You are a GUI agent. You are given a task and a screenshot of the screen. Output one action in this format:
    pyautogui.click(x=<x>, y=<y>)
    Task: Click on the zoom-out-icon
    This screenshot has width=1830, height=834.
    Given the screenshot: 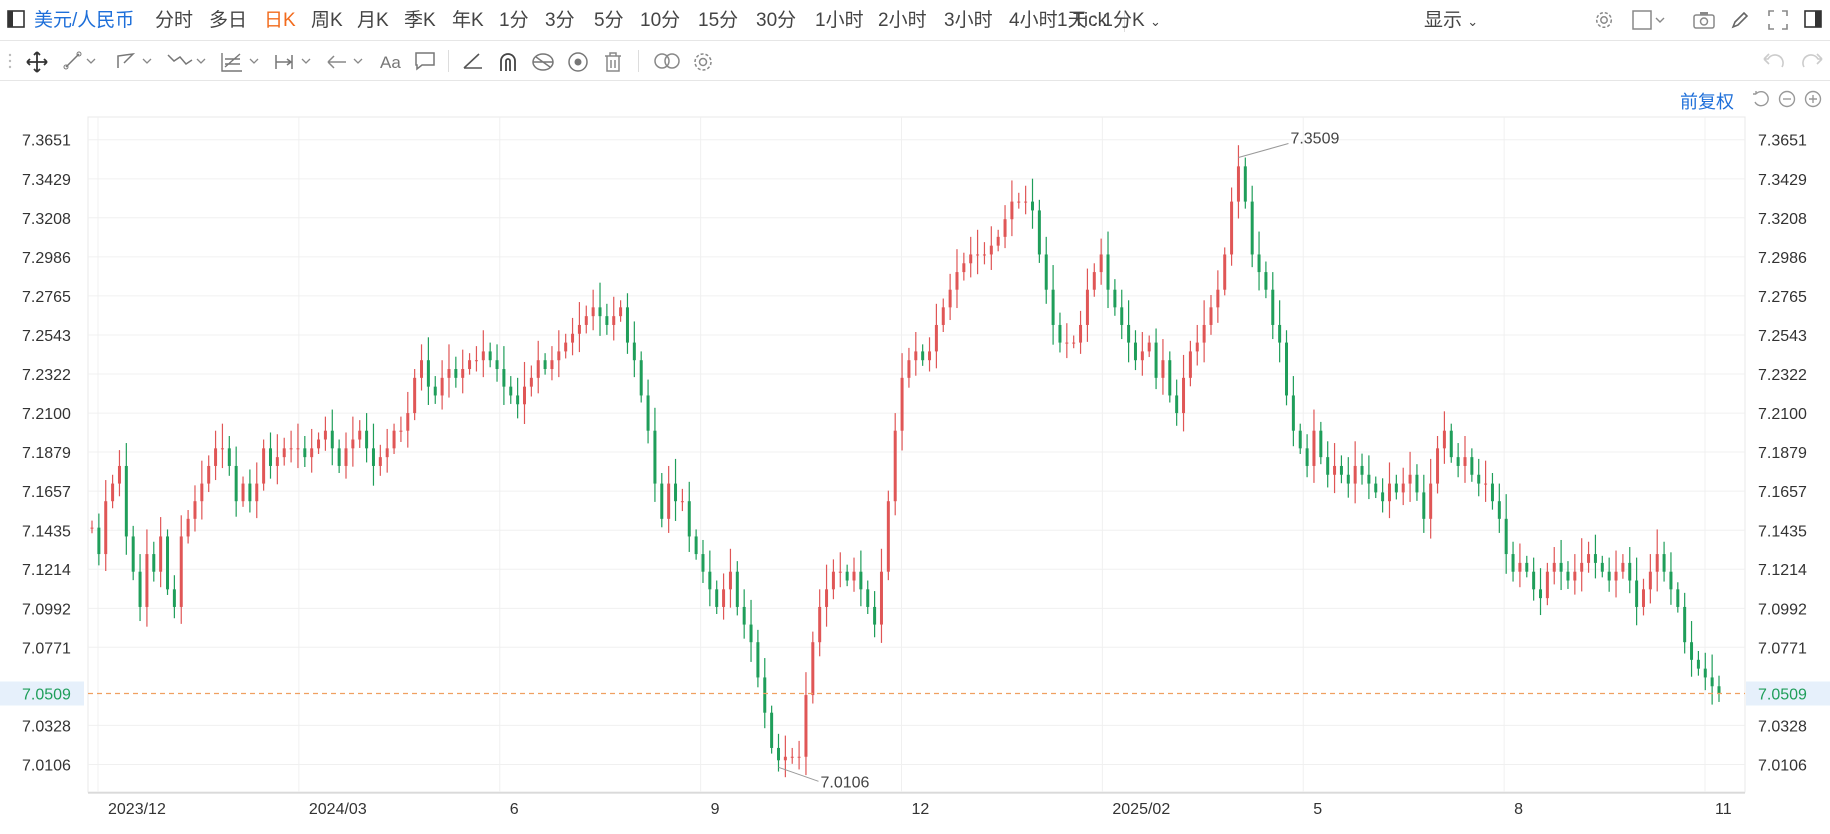 What is the action you would take?
    pyautogui.click(x=1787, y=99)
    